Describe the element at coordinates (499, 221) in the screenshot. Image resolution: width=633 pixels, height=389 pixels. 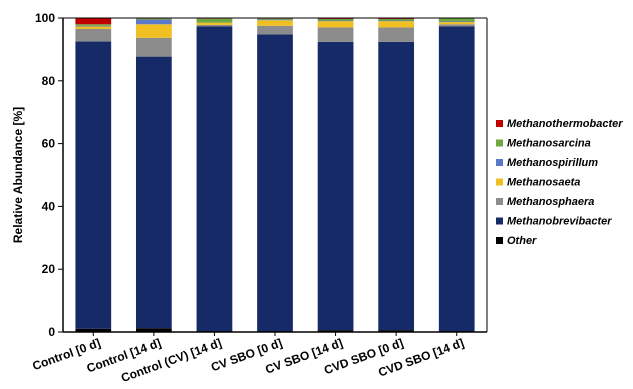
I see `legend-swatch-methanobrevibacter` at that location.